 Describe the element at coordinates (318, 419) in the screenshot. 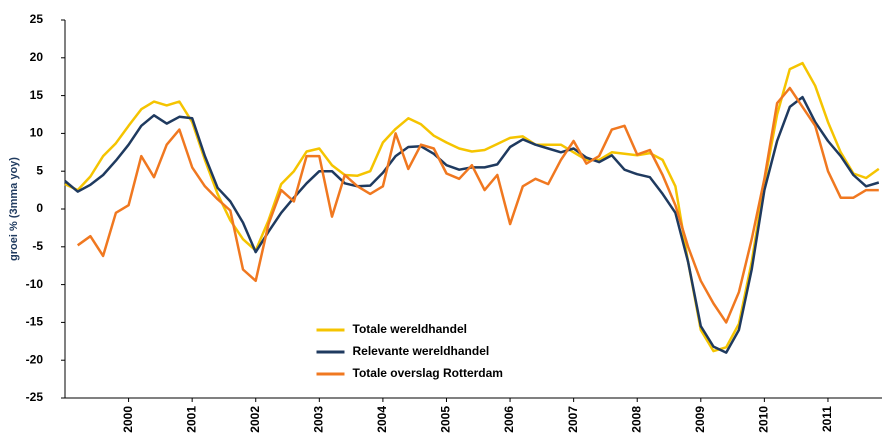

I see `x-tick-label: 2003` at that location.